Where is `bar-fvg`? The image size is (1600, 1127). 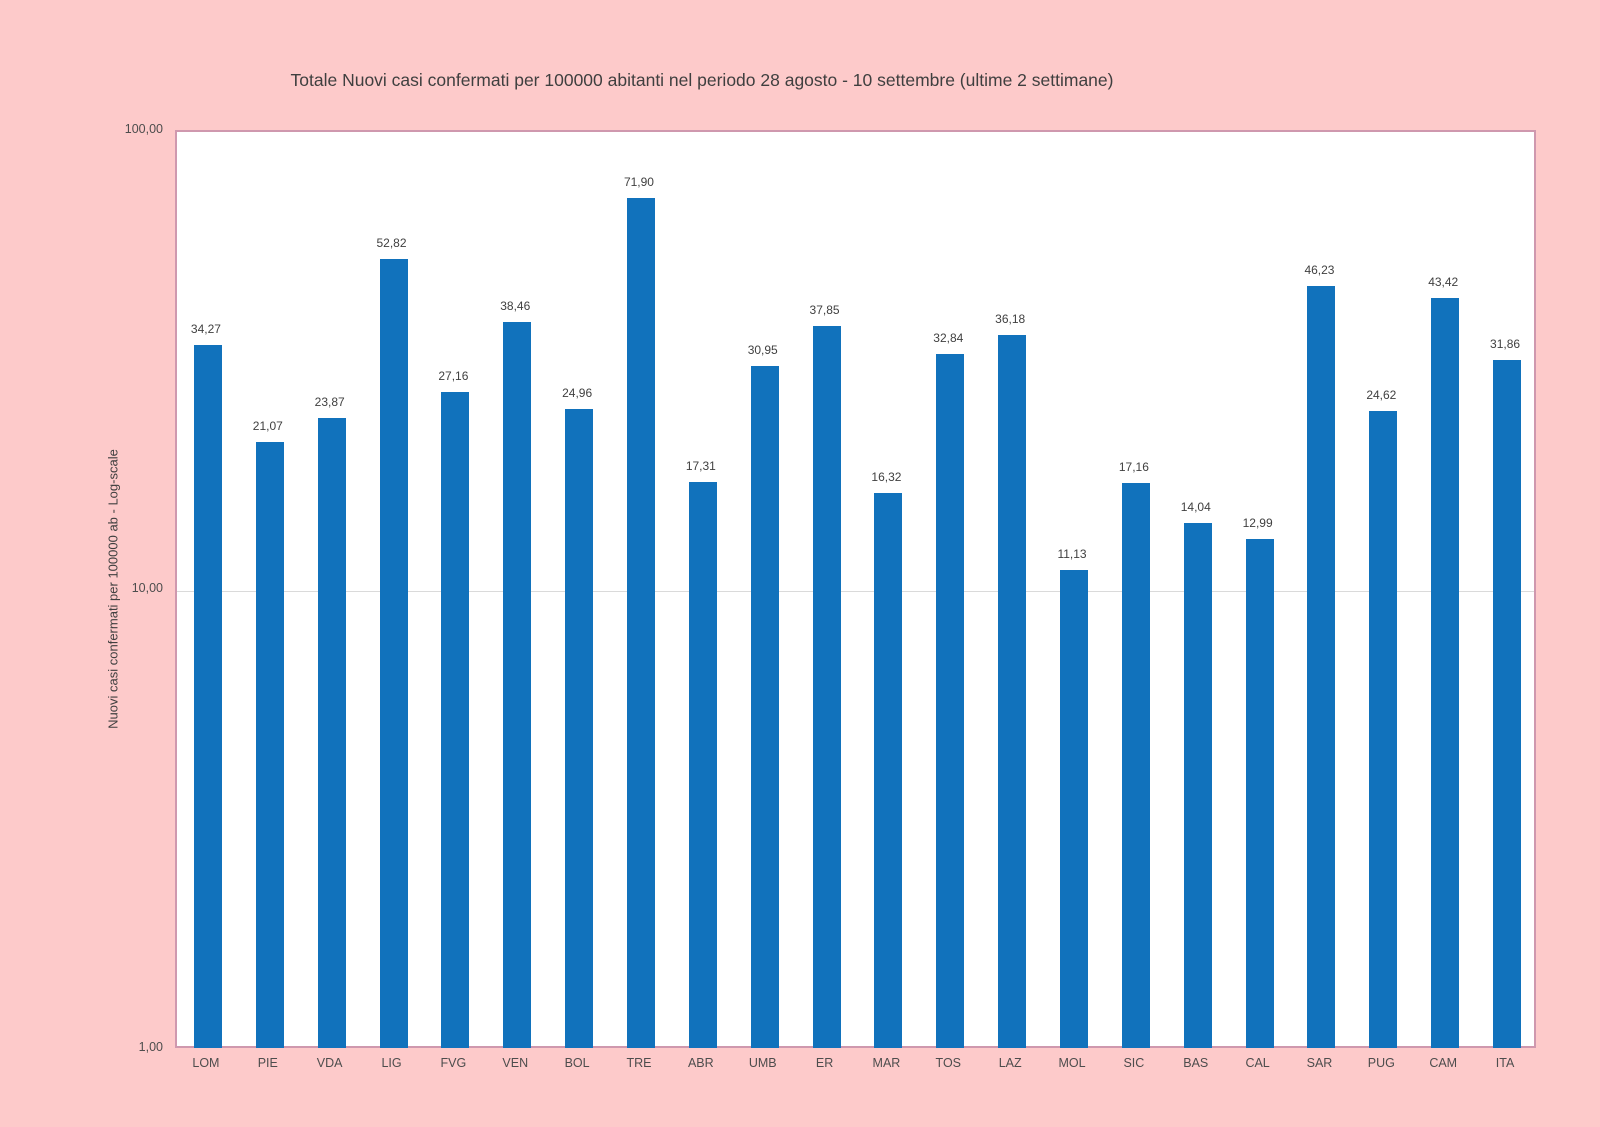
bar-fvg is located at coordinates (455, 719).